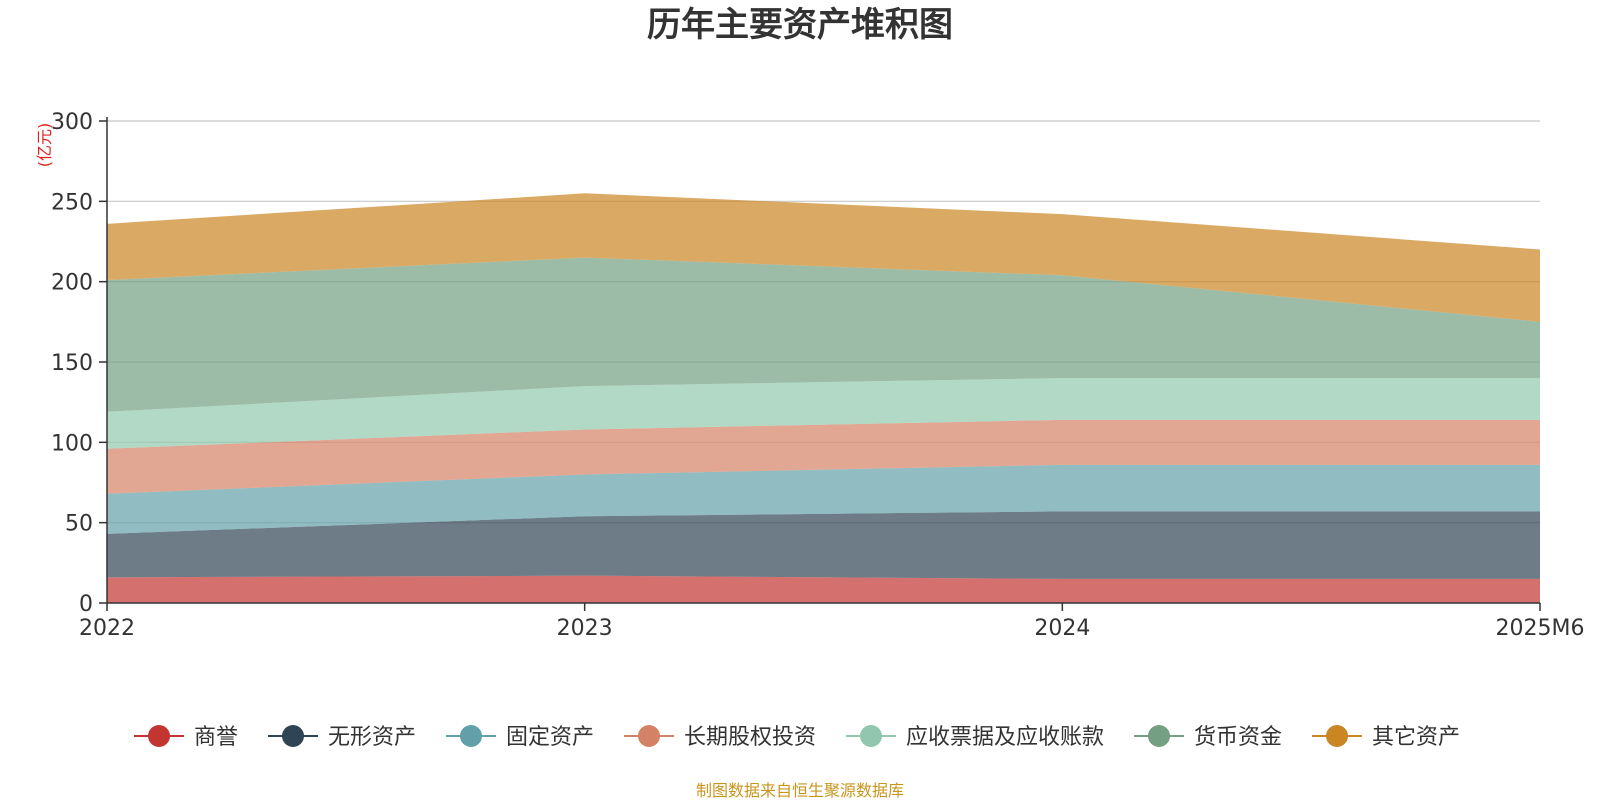 The image size is (1600, 800). I want to click on x-tick-label: 2023, so click(585, 628).